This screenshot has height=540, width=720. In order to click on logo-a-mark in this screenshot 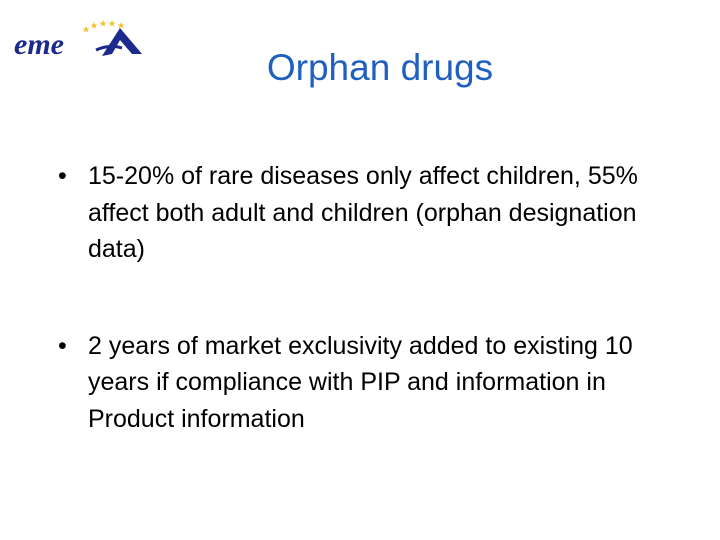, I will do `click(122, 42)`.